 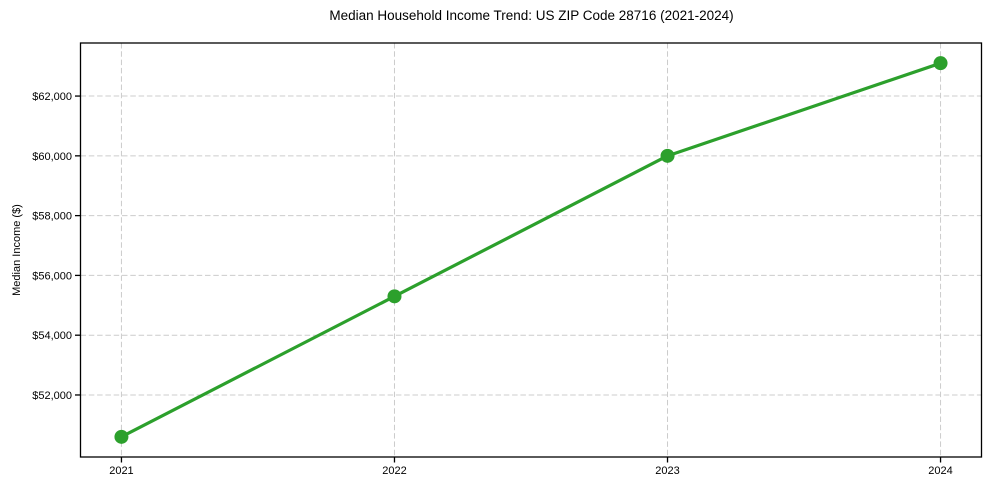 I want to click on y-tick-label: $62,000, so click(x=52, y=97).